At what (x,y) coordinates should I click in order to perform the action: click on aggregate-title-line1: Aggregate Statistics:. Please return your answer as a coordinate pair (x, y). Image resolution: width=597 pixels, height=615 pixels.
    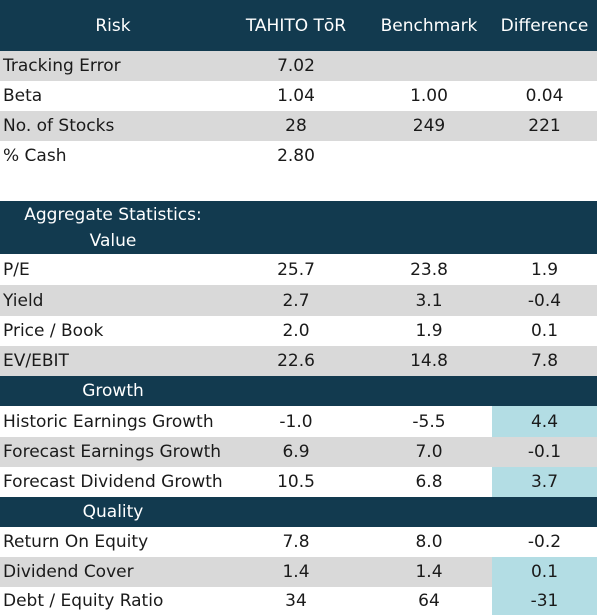
    Looking at the image, I should click on (113, 215).